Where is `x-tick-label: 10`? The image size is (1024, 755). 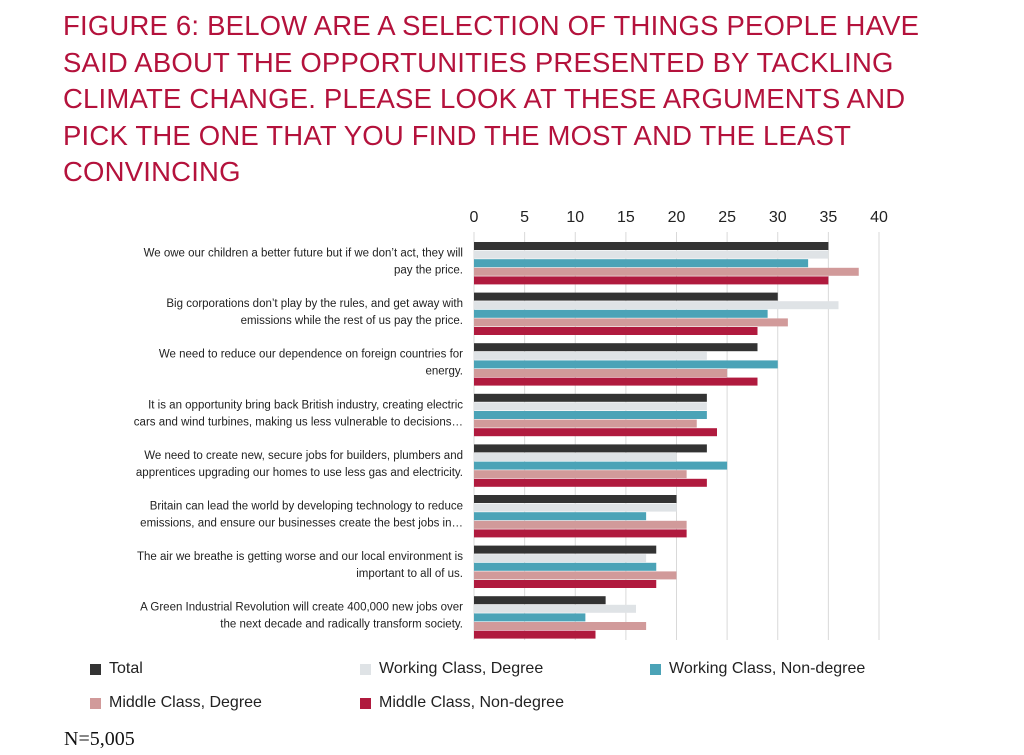 x-tick-label: 10 is located at coordinates (575, 217).